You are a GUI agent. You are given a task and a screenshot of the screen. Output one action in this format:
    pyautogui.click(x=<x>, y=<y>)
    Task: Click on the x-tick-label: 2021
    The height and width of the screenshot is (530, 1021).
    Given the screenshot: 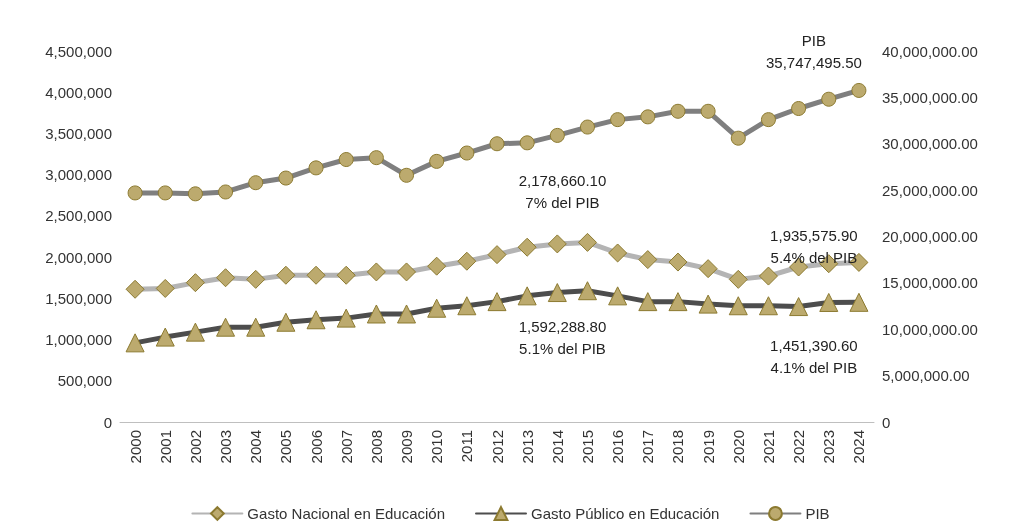 What is the action you would take?
    pyautogui.click(x=768, y=447)
    